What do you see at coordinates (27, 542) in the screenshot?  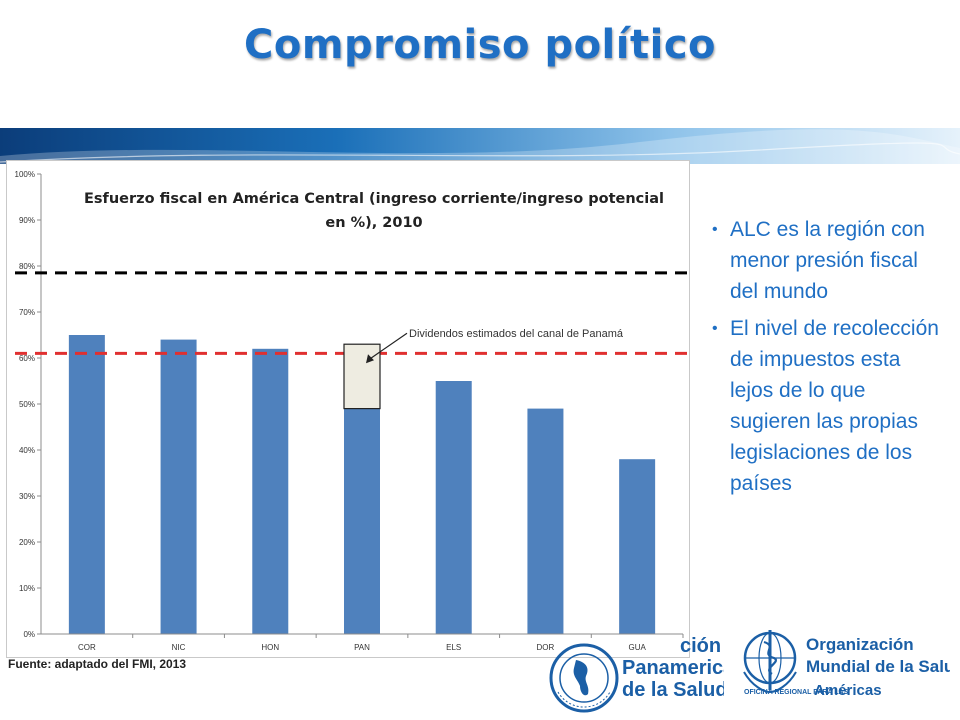 I see `y-tick-label: 20%` at bounding box center [27, 542].